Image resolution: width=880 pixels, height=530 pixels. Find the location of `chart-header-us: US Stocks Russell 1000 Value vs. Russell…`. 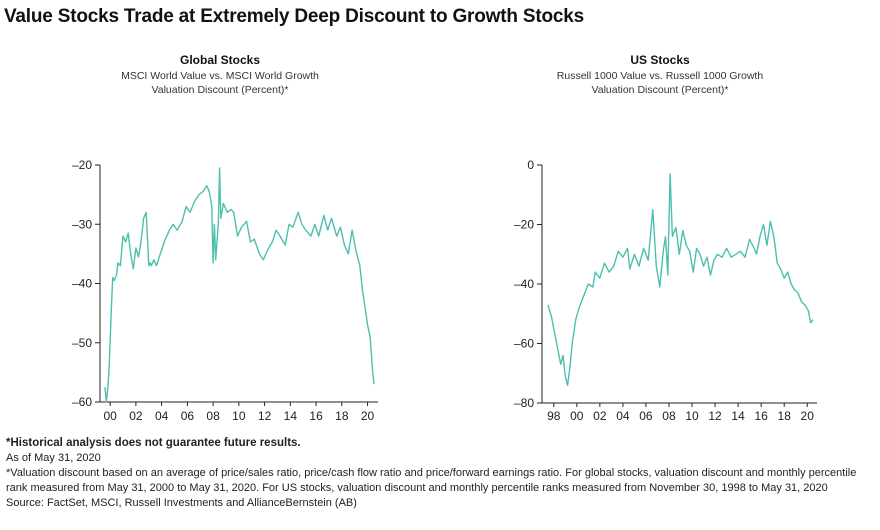

chart-header-us: US Stocks Russell 1000 Value vs. Russell… is located at coordinates (660, 75).